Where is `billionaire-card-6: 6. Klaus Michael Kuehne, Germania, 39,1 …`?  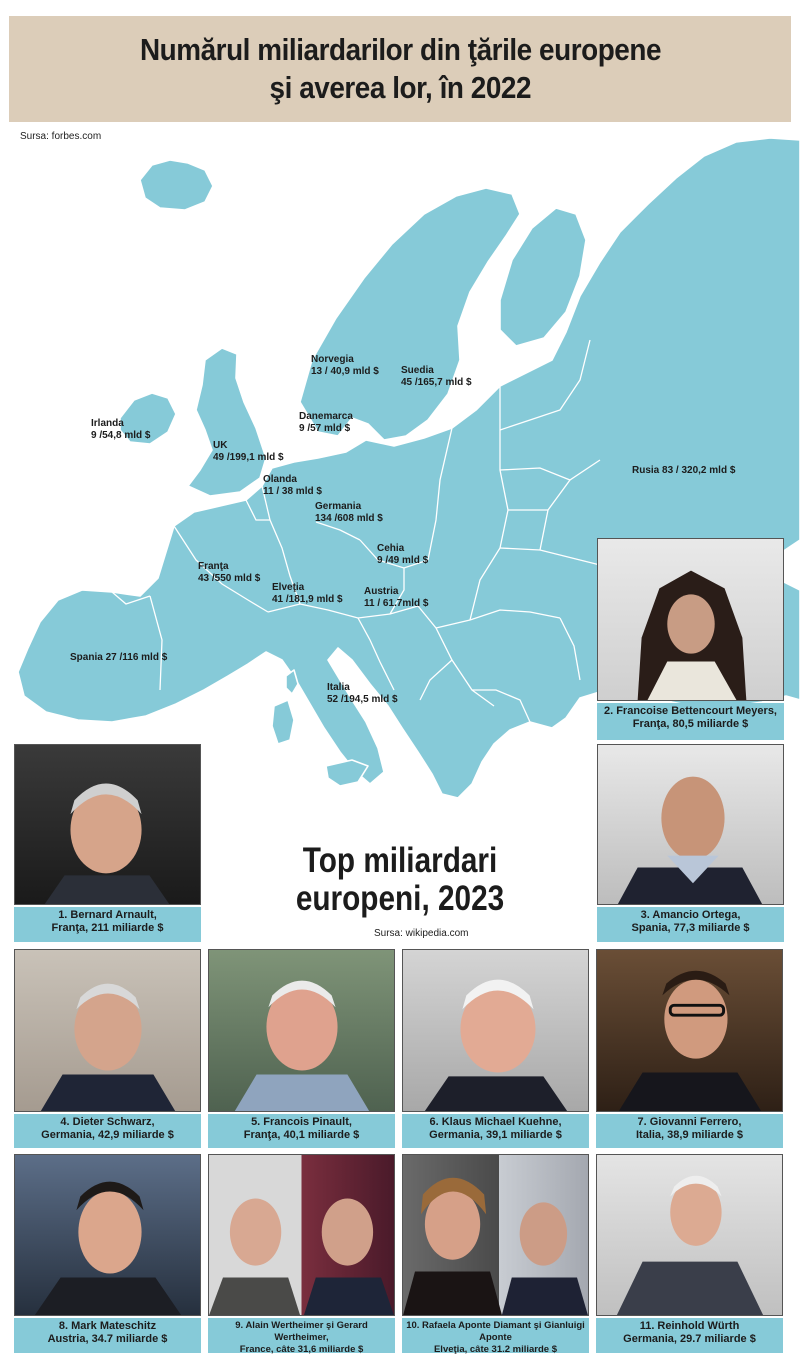
billionaire-card-6: 6. Klaus Michael Kuehne, Germania, 39,1 … is located at coordinates (495, 1048).